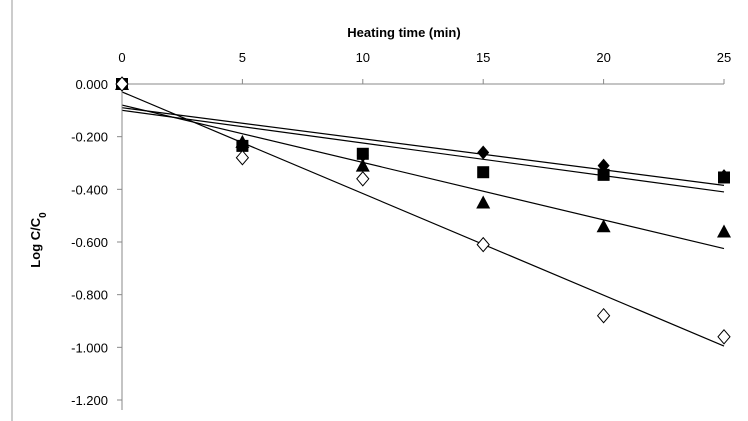 The image size is (748, 421). I want to click on y-tick-label: -1.200, so click(89, 400).